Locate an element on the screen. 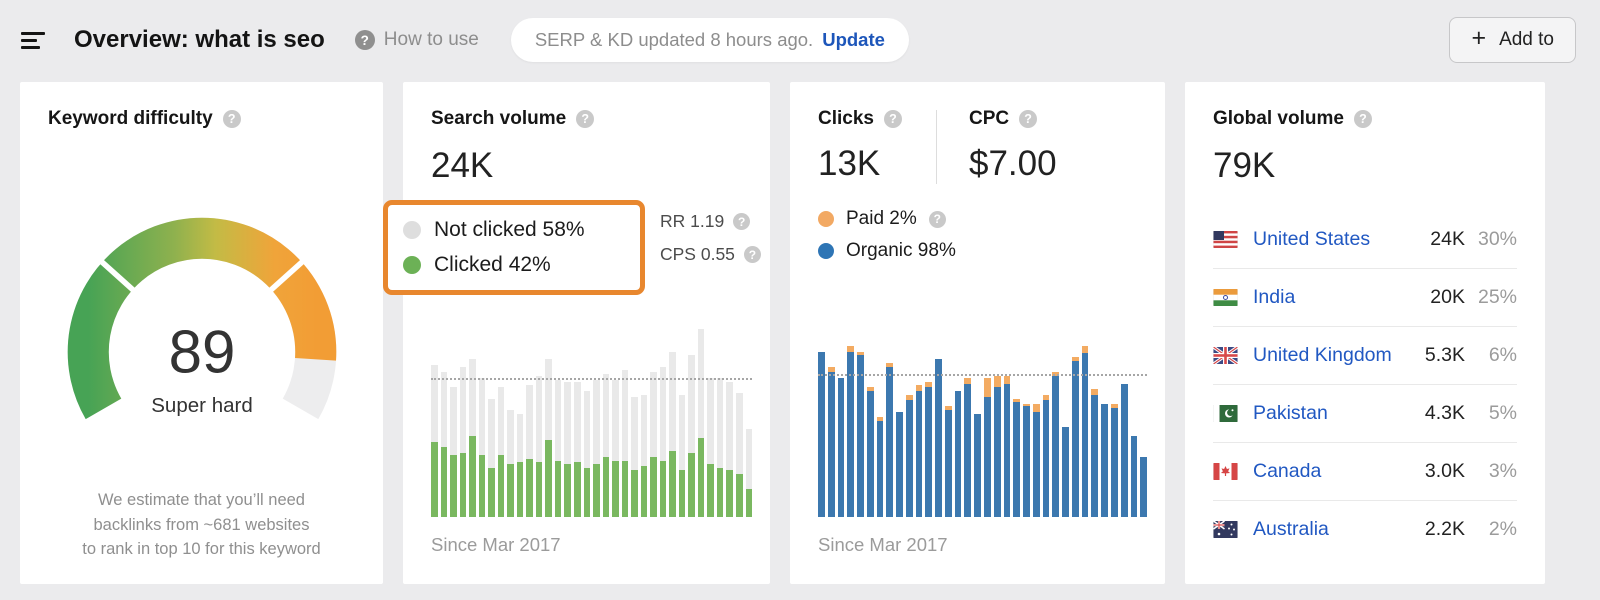 This screenshot has width=1600, height=600. not-clicked-legend-item: Not clicked 58% is located at coordinates (511, 230).